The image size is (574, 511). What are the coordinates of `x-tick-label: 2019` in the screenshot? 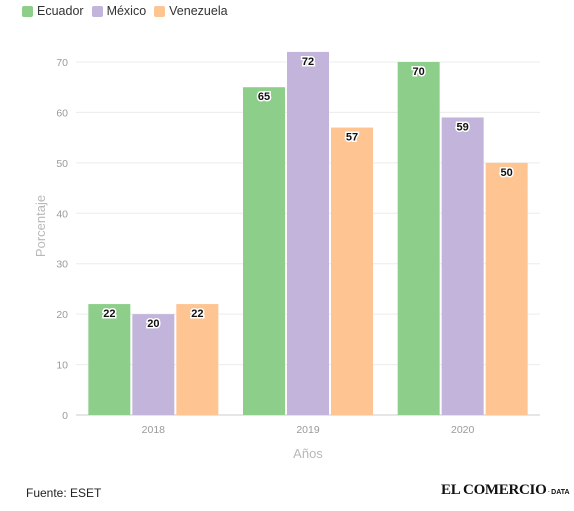 It's located at (308, 430).